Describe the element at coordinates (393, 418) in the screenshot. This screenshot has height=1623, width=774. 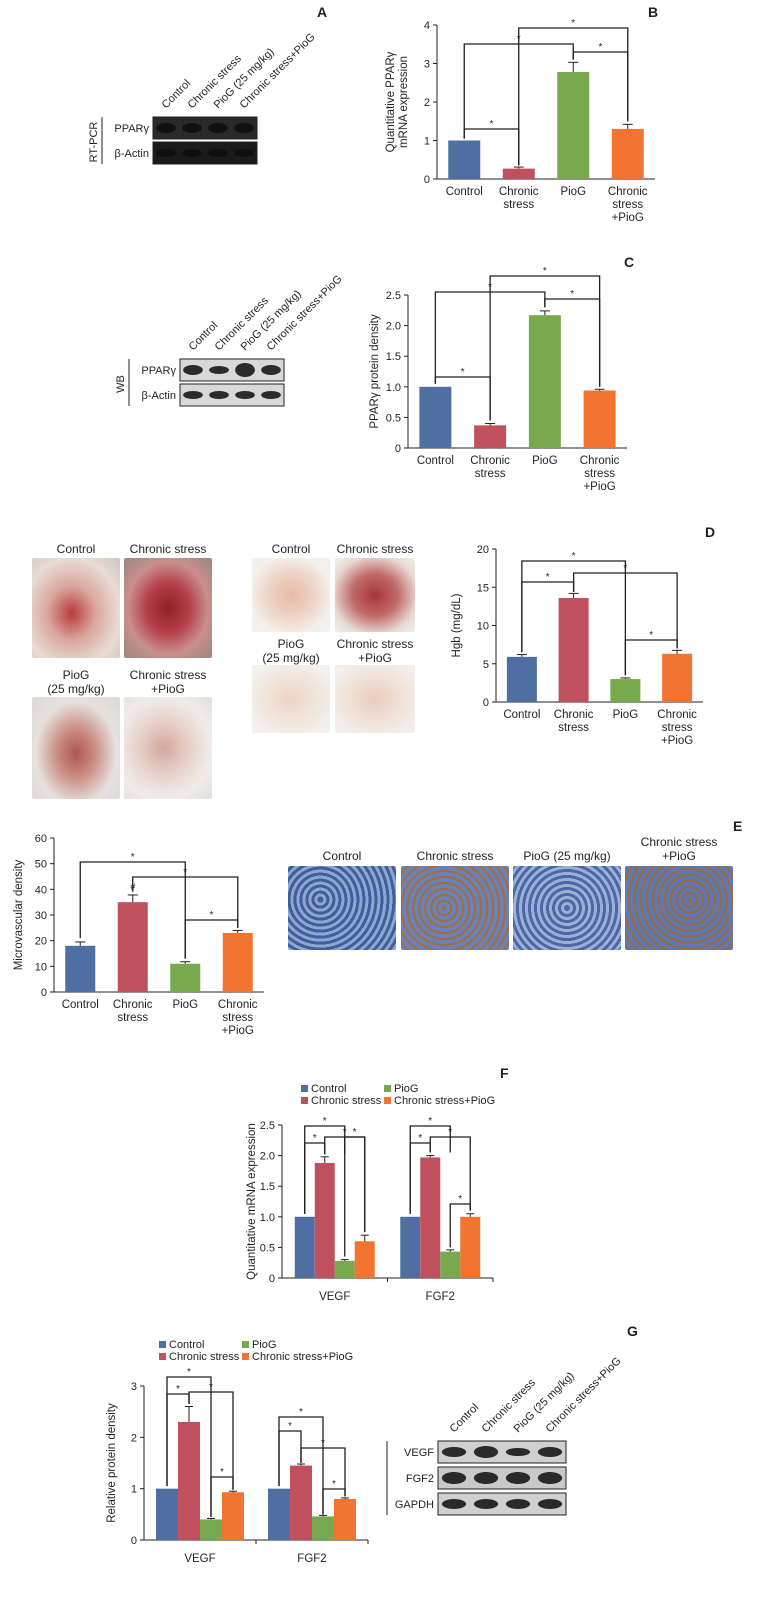
I see `y-tick-label: 0.5` at that location.